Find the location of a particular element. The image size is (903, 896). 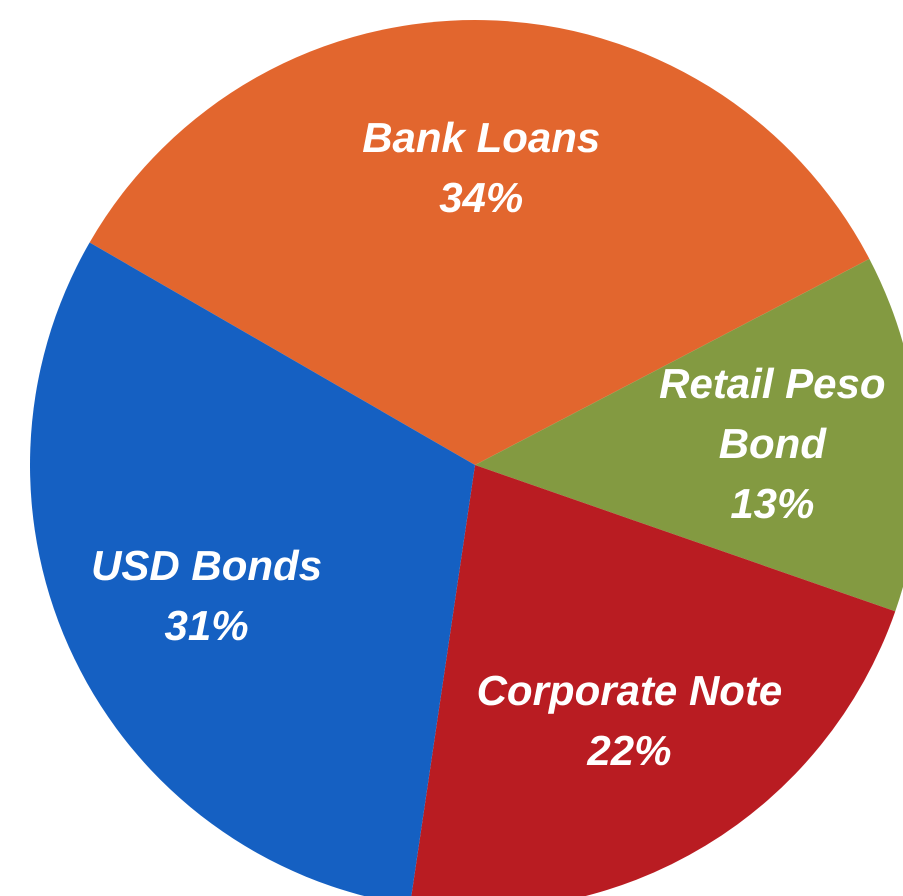

data-label: 34% is located at coordinates (481, 196).